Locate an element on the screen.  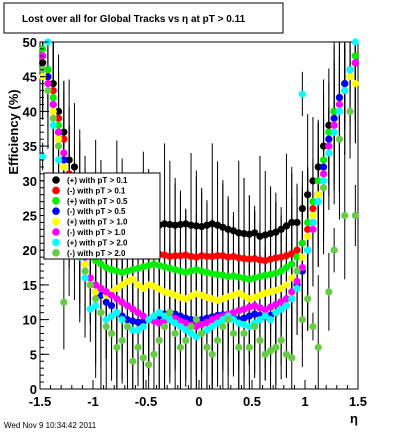
x-axis-ticks: -1.5 -1 -0.5 0 0.5 1 1.5 is located at coordinates (198, 394).